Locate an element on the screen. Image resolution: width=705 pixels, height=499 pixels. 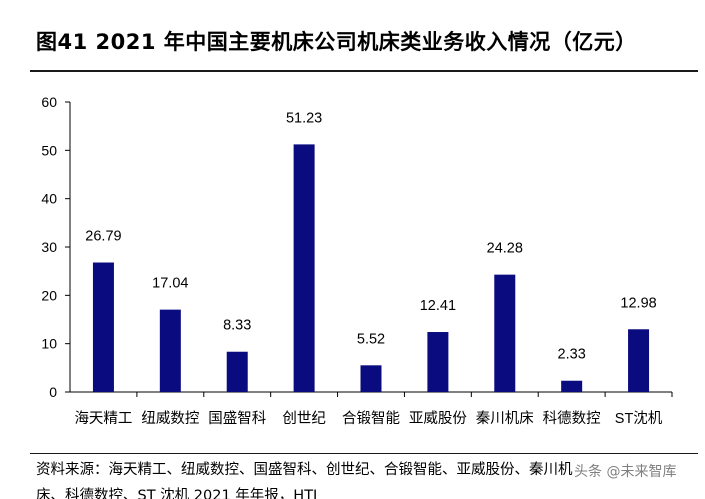
y-tick-label: 0 is located at coordinates (53, 392).